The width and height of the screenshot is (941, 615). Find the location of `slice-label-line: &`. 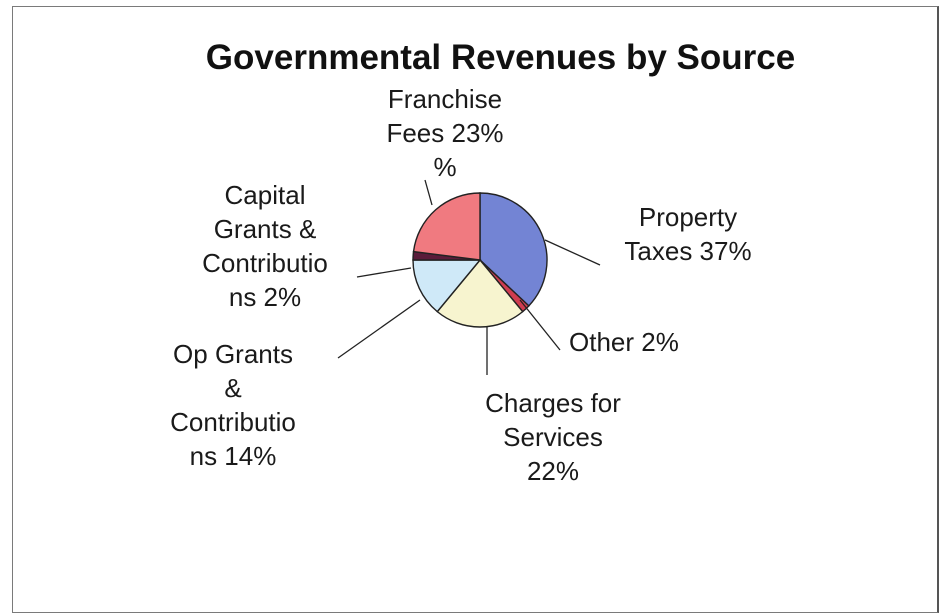

slice-label-line: & is located at coordinates (232, 388).